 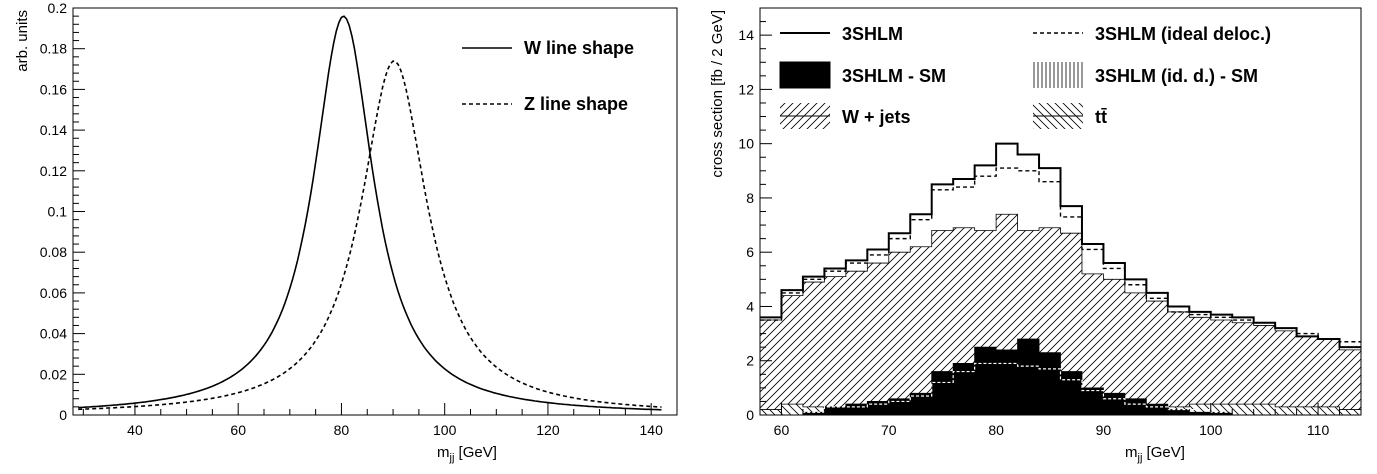 What do you see at coordinates (782, 430) in the screenshot?
I see `right-x-tick-label: 60` at bounding box center [782, 430].